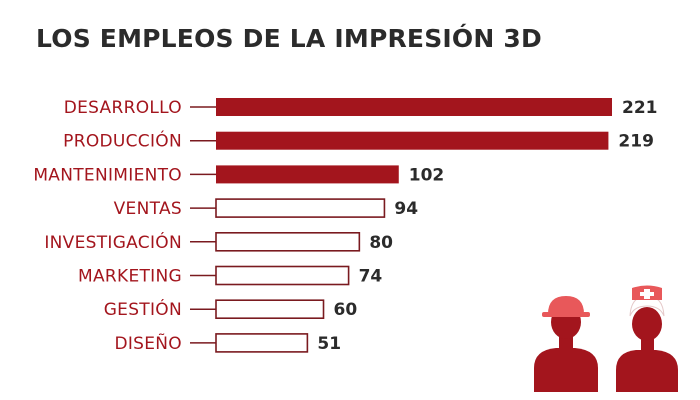 This screenshot has height=400, width=700. I want to click on value-label: 102, so click(427, 175).